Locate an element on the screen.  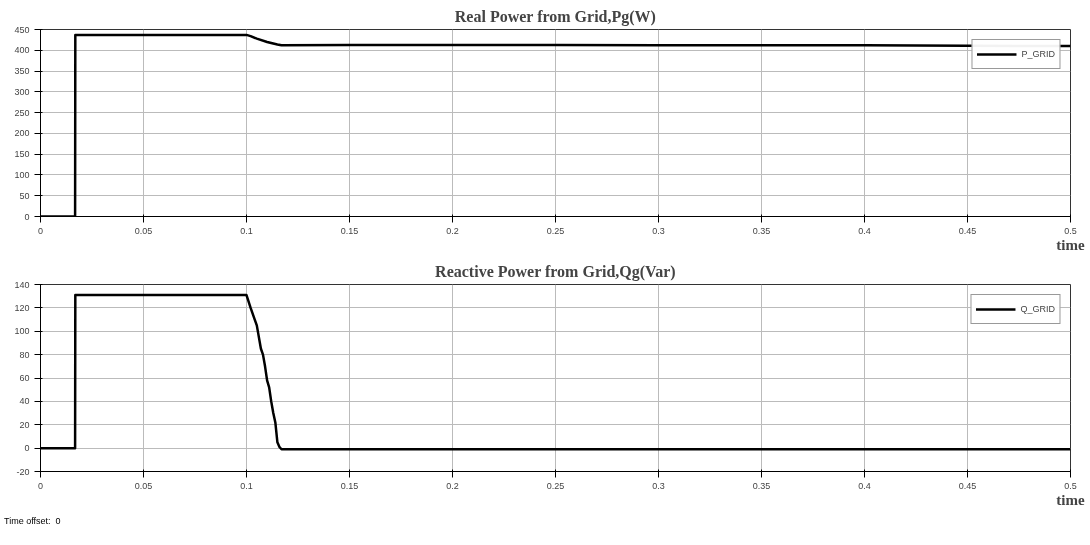
y-tick-label: 140 is located at coordinates (22, 284).